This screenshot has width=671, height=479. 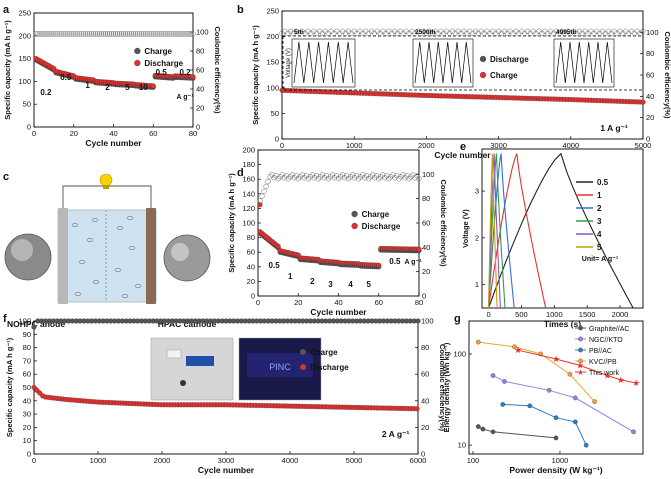 I want to click on y-tick-label: 3, so click(x=477, y=191).